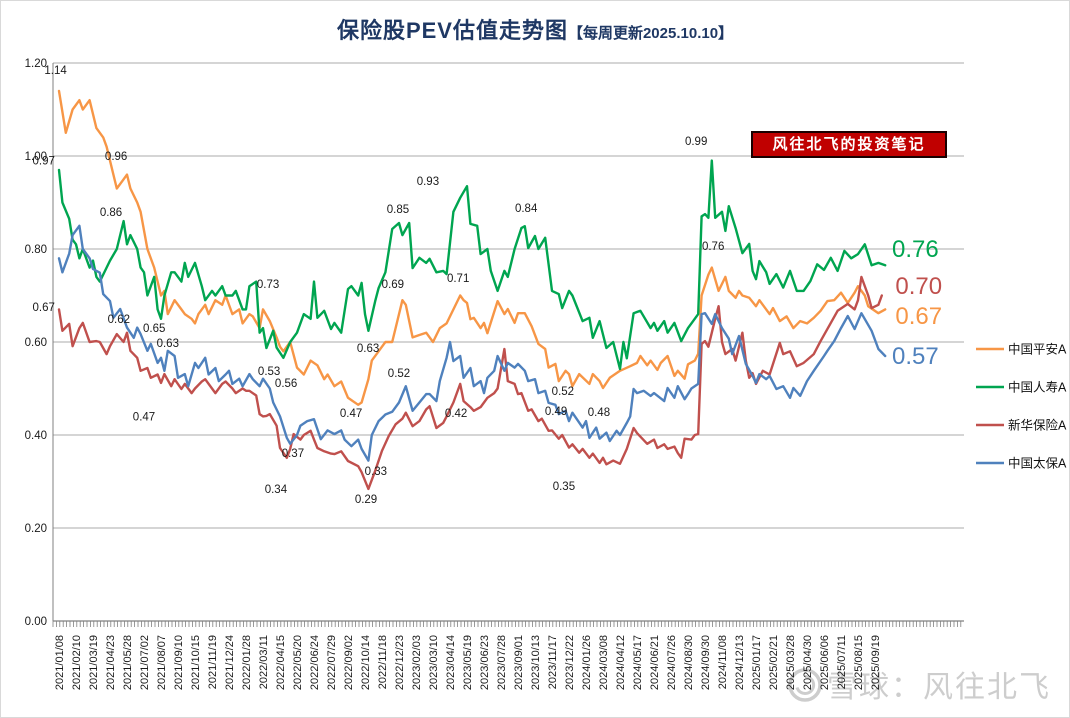 The height and width of the screenshot is (718, 1070). What do you see at coordinates (293, 454) in the screenshot?
I see `data-label: 0.37` at bounding box center [293, 454].